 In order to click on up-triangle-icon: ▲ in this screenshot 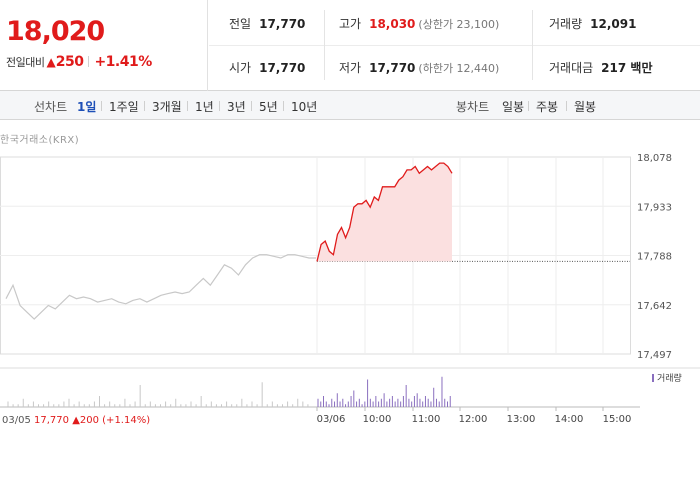, I will do `click(51, 62)`.